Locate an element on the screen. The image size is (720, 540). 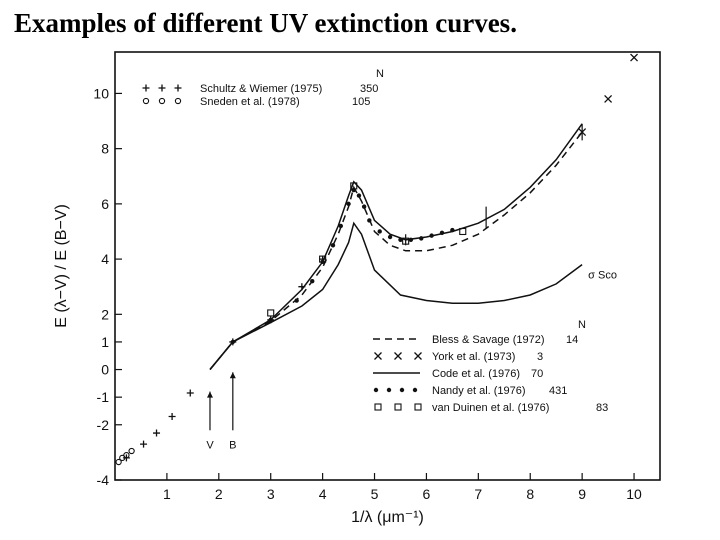
y-tick-label: -2 is located at coordinates (103, 425).